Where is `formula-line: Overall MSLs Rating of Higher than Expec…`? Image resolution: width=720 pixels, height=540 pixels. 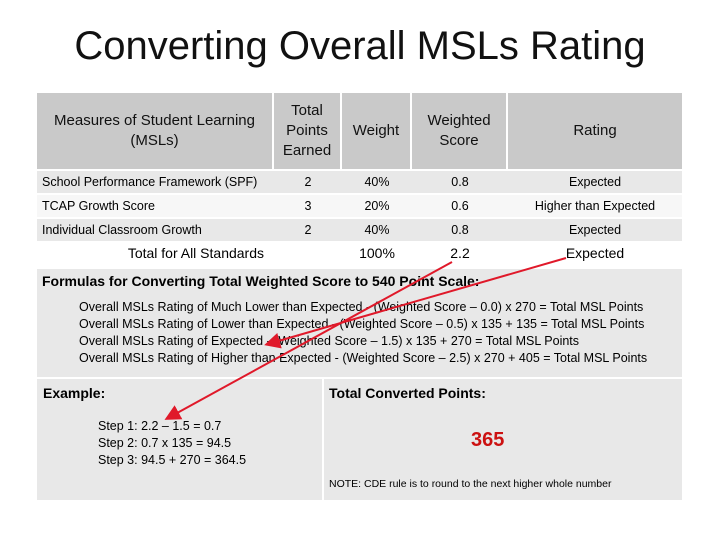 formula-line: Overall MSLs Rating of Higher than Expec… is located at coordinates (363, 358).